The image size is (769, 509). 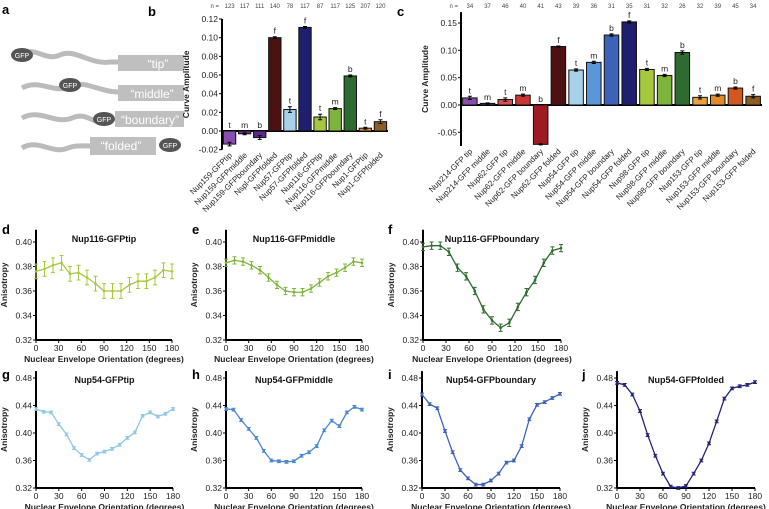 I want to click on n-count: 46, so click(x=505, y=7).